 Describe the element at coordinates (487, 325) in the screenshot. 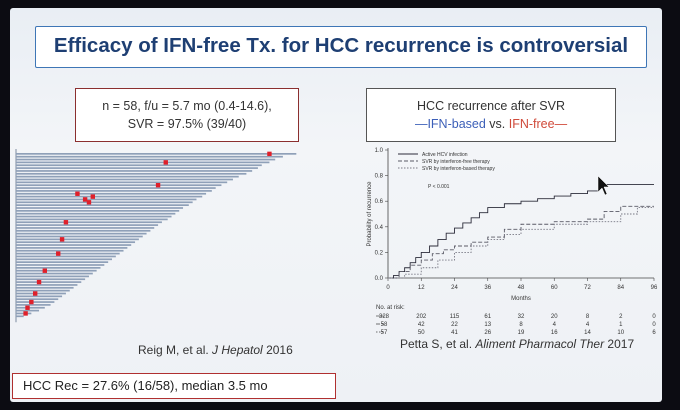

I see `risk-table-cell: 13` at that location.